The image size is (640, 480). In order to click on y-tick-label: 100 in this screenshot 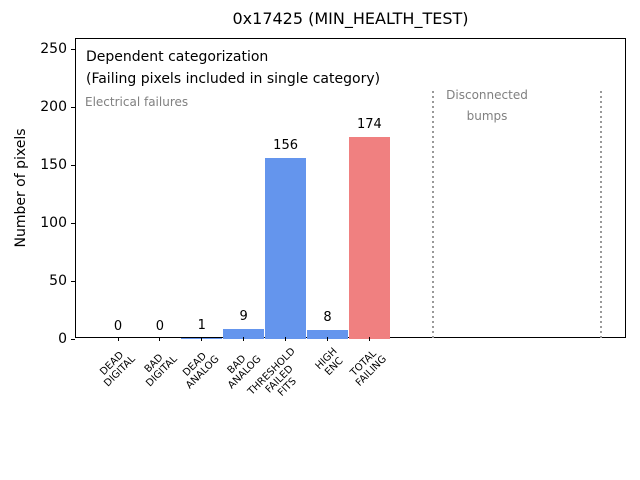, I will do `click(53, 223)`.